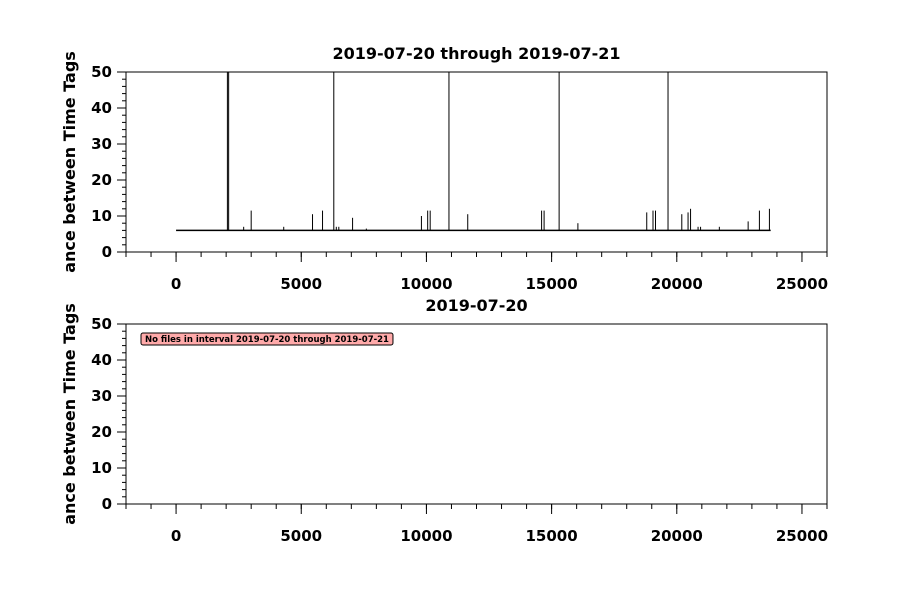  What do you see at coordinates (477, 53) in the screenshot?
I see `chart-title: 2019-07-20 through 2019-07-21` at bounding box center [477, 53].